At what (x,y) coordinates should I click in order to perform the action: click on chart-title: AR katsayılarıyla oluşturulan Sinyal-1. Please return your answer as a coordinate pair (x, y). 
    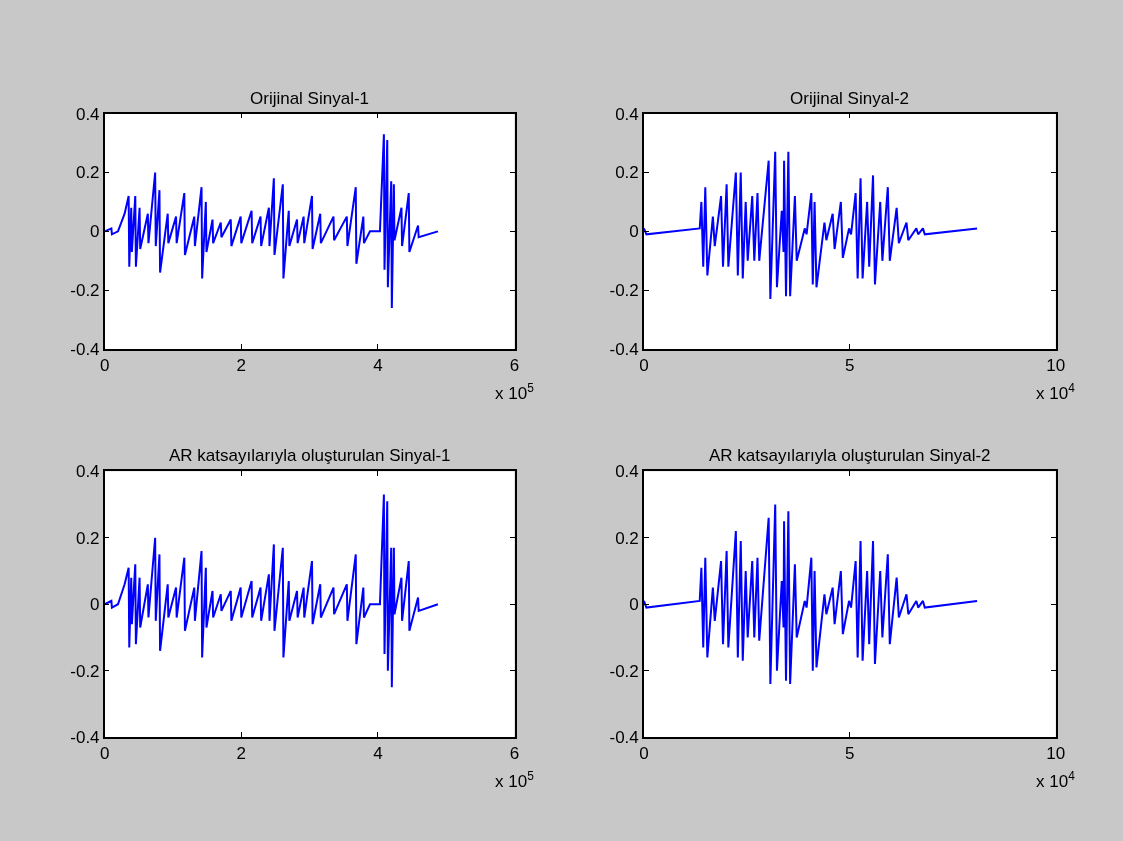
    Looking at the image, I should click on (310, 455).